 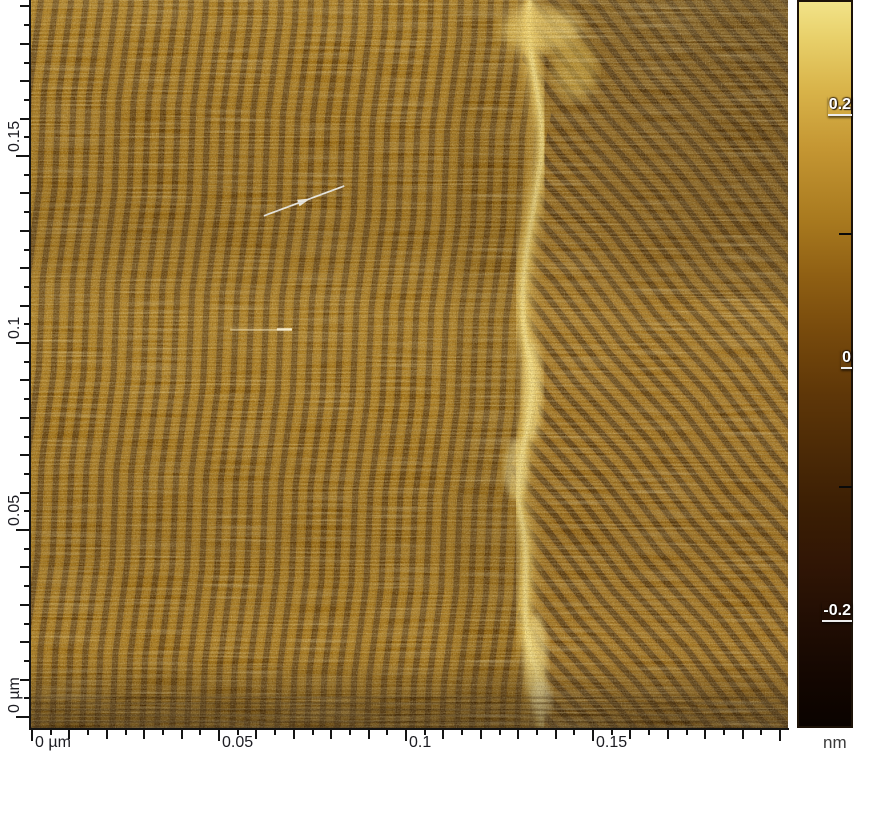 What do you see at coordinates (14, 695) in the screenshot?
I see `y-axis-tick-label: 0 µm` at bounding box center [14, 695].